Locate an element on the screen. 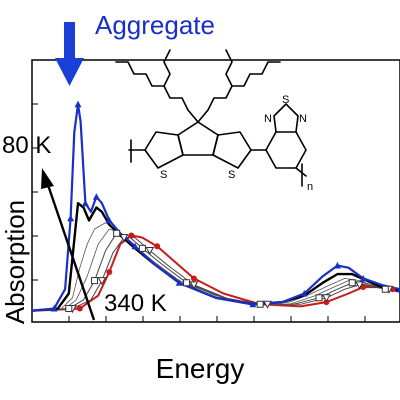 The image size is (400, 400). temperature-arrow is located at coordinates (68, 244).